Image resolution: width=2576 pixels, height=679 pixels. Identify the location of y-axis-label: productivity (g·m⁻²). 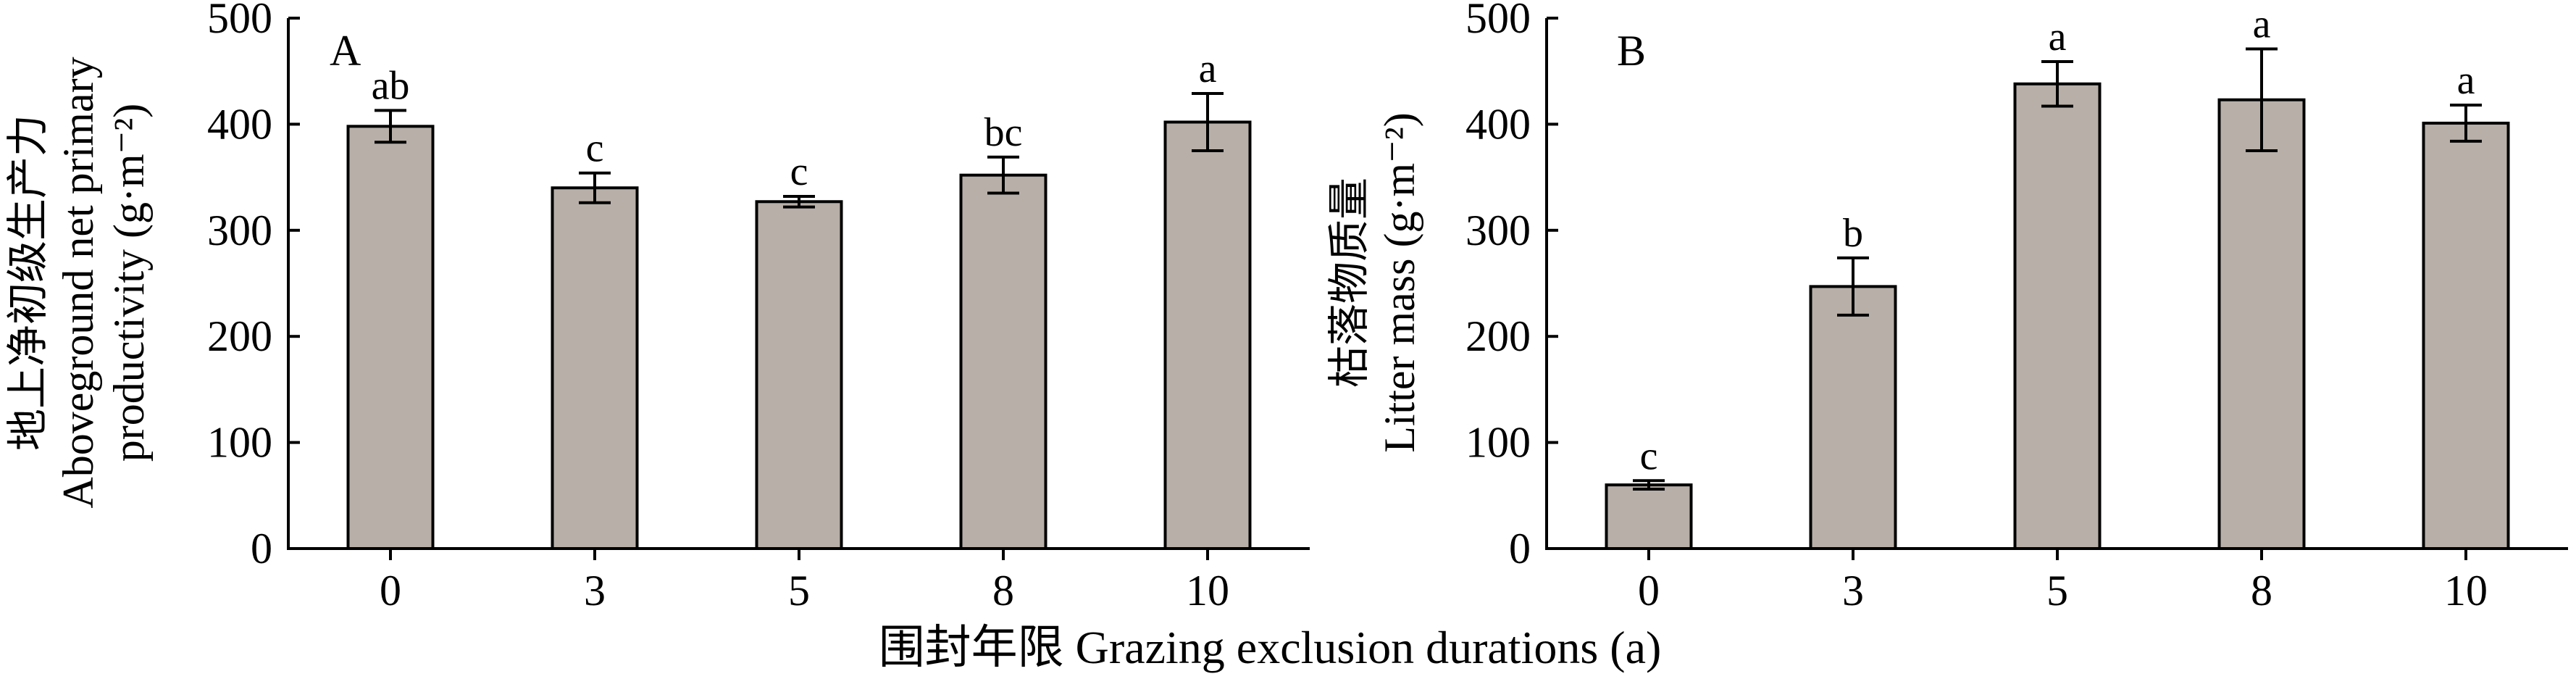
(129, 283).